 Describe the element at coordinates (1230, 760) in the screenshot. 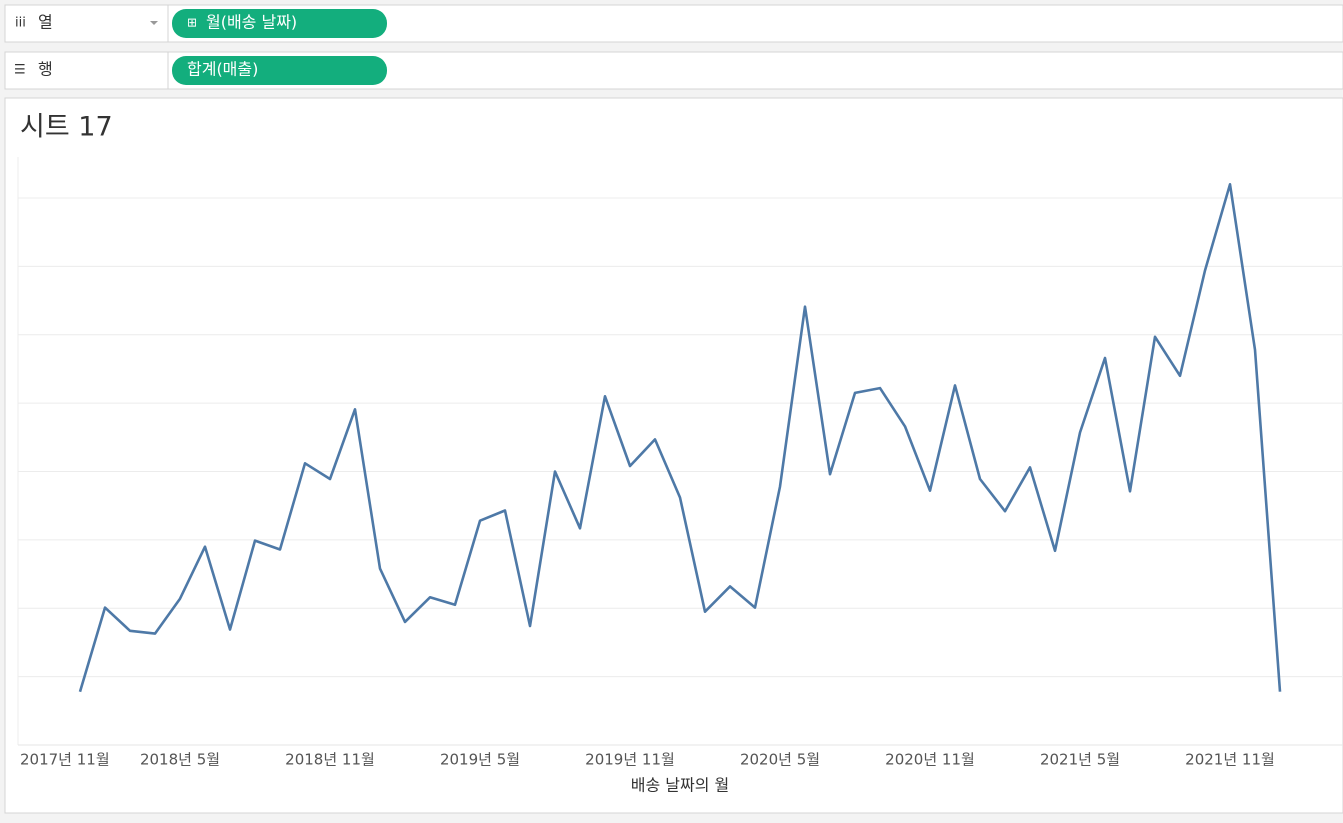

I see `x-tick-label: 2021년 11월` at that location.